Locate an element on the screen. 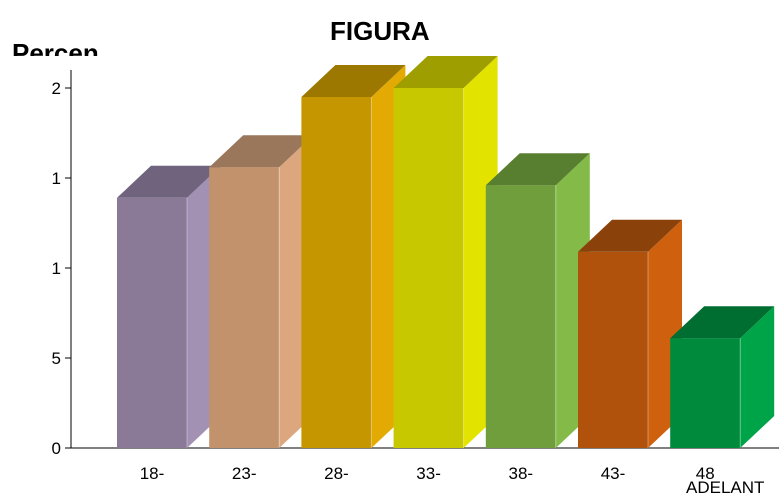 The image size is (779, 493). x-tick-label: 28- is located at coordinates (336, 473).